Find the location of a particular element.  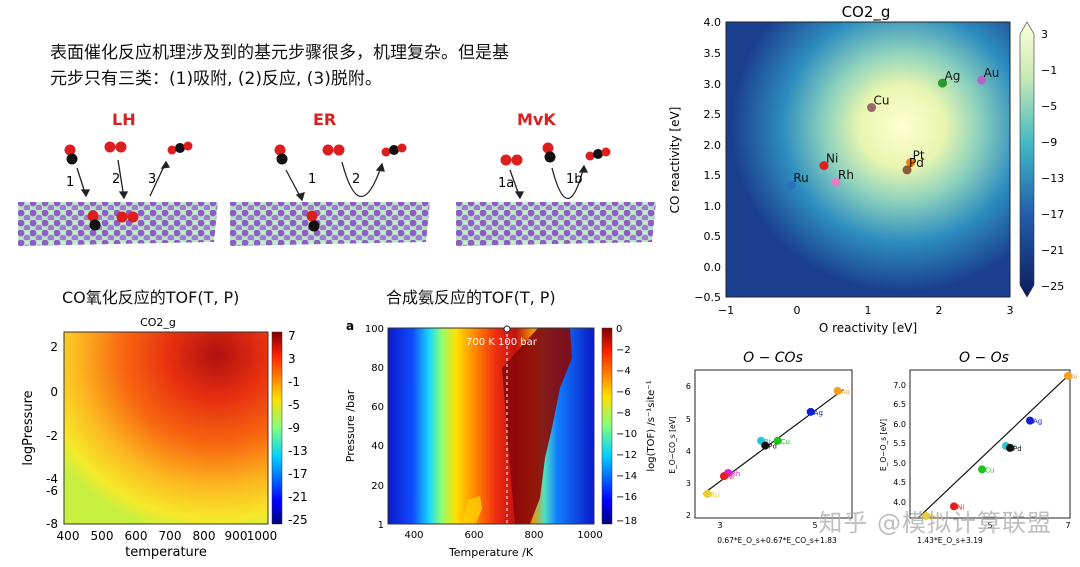

volcano-ytick: 2.0 is located at coordinates (713, 145).